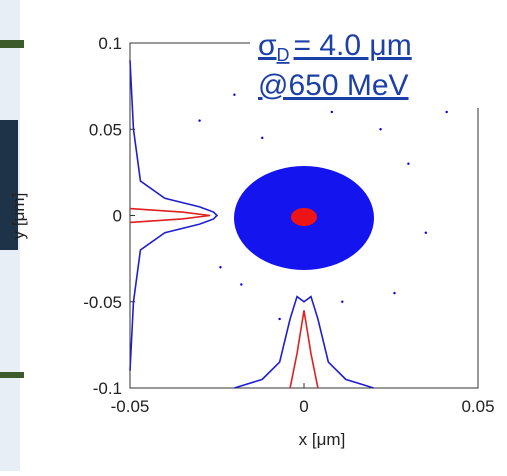 The width and height of the screenshot is (507, 476). Describe the element at coordinates (303, 406) in the screenshot. I see `x-tick-label: 0` at that location.